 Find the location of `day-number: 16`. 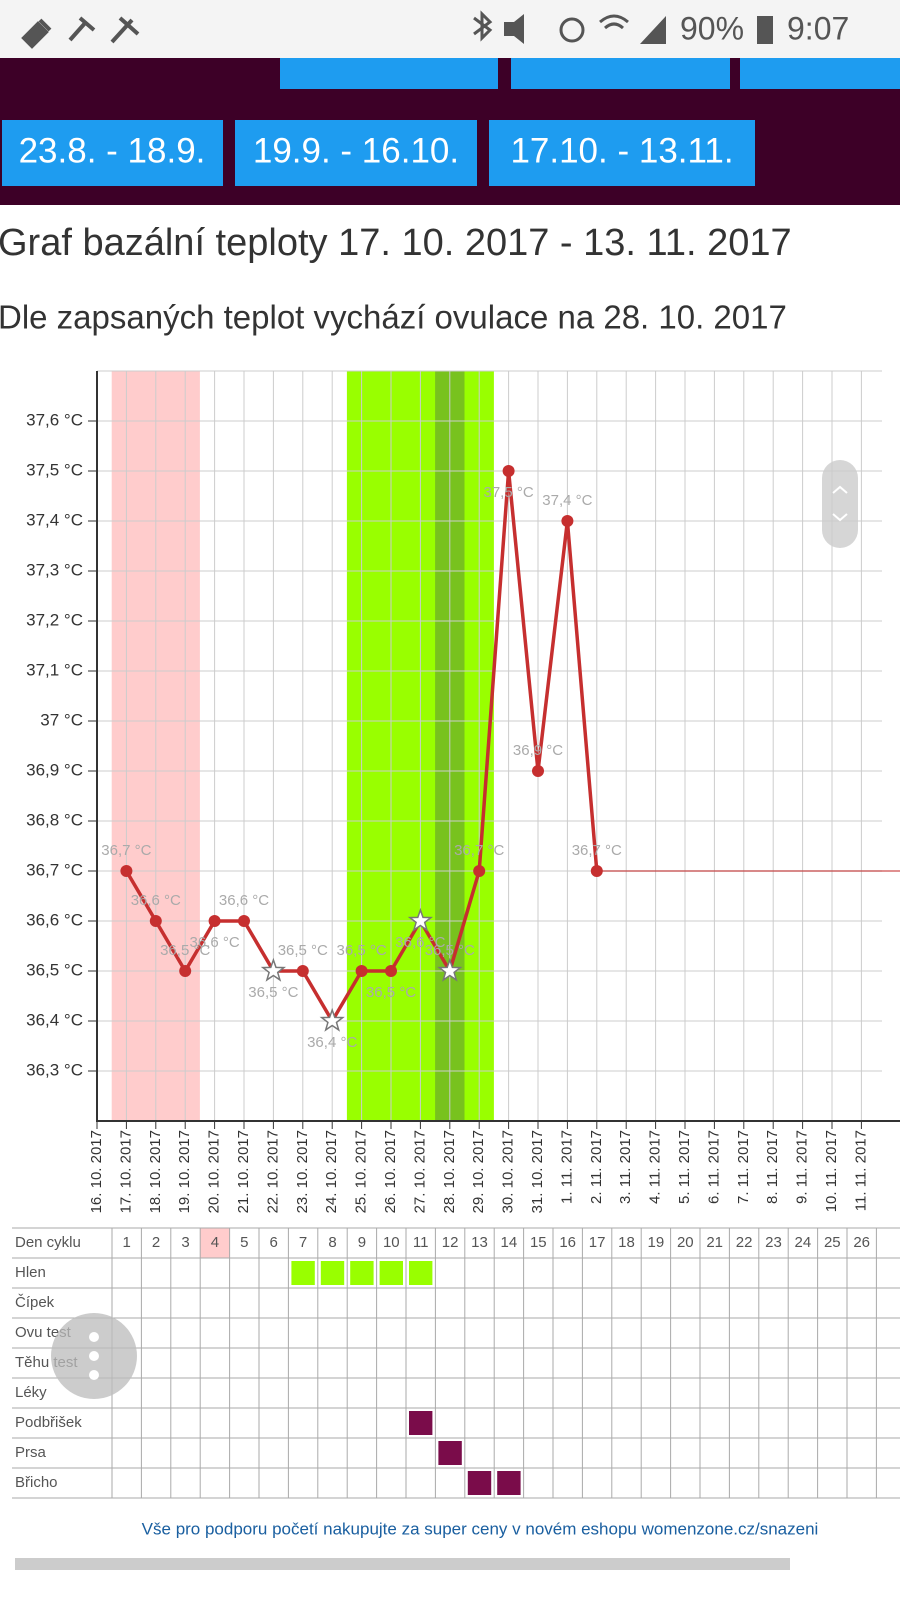

day-number: 16 is located at coordinates (567, 1242).